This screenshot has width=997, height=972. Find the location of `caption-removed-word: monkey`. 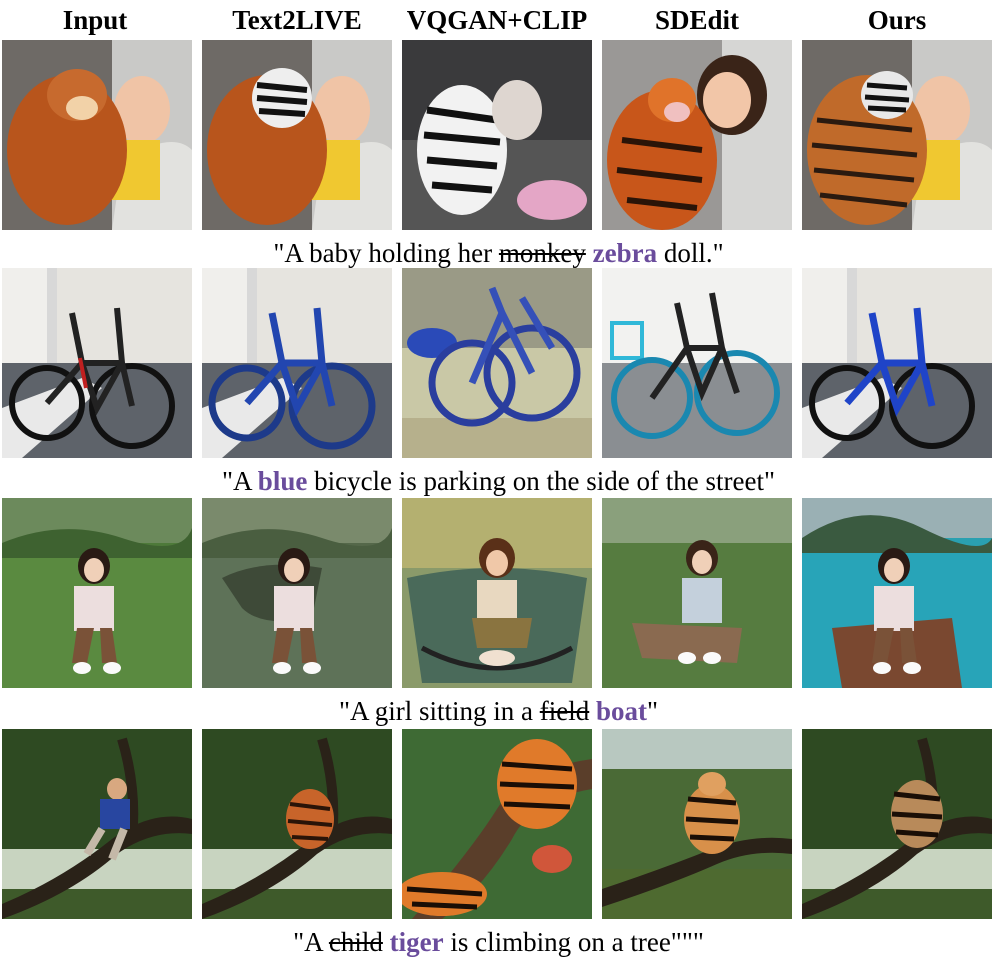

caption-removed-word: monkey is located at coordinates (542, 253).